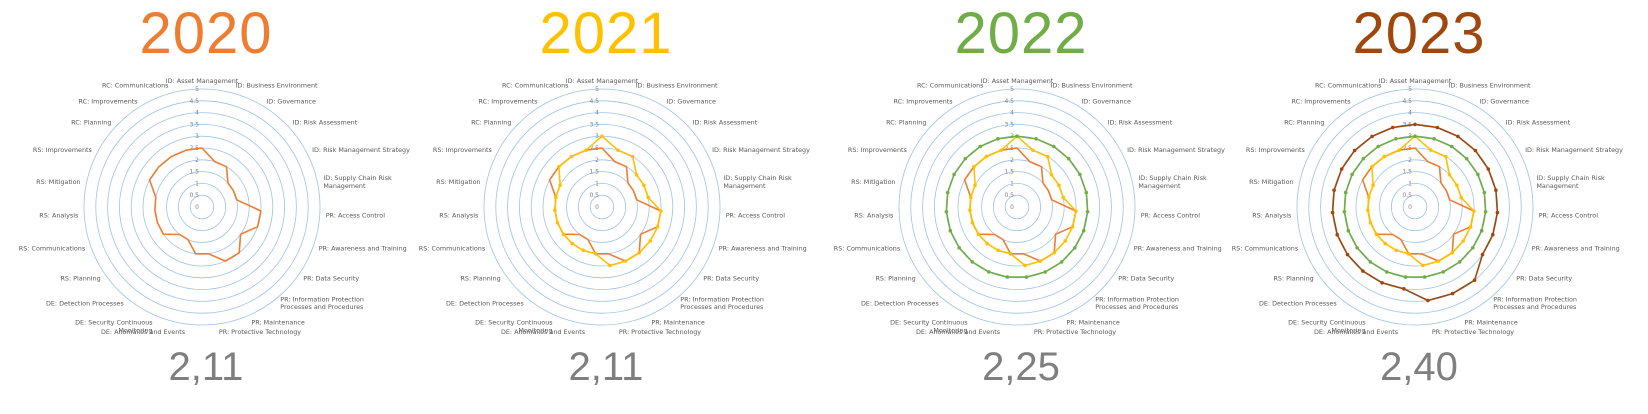 The height and width of the screenshot is (414, 1648). What do you see at coordinates (1544, 279) in the screenshot?
I see `axis-label: PR: Data Security` at bounding box center [1544, 279].